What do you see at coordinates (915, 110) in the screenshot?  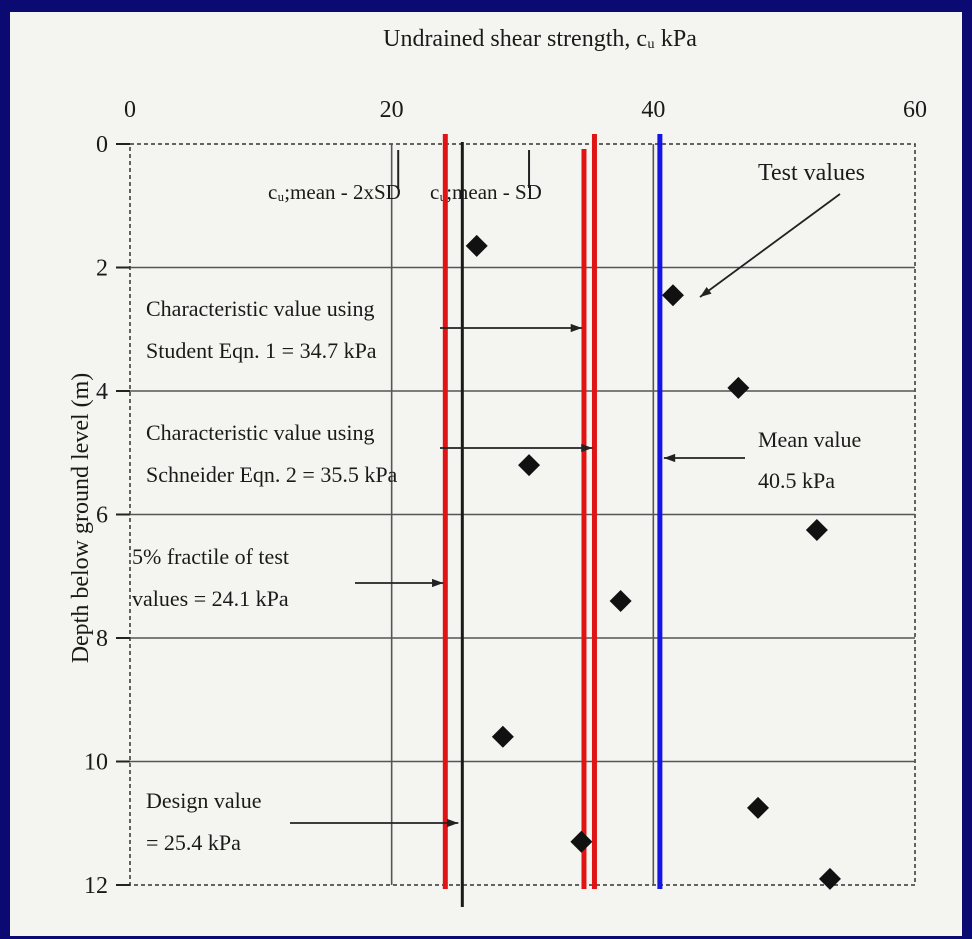 I see `xtick-label-60: 60` at bounding box center [915, 110].